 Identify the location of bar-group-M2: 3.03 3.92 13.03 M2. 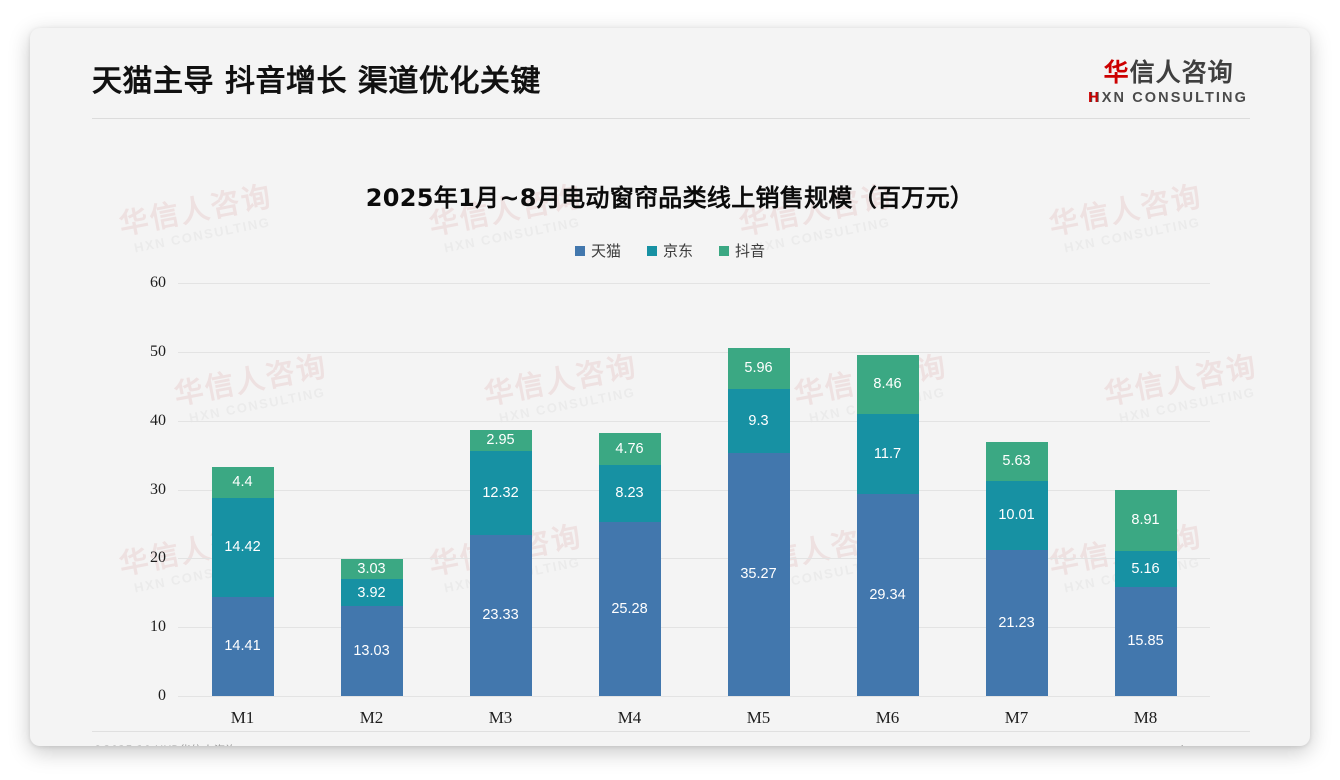
(372, 505).